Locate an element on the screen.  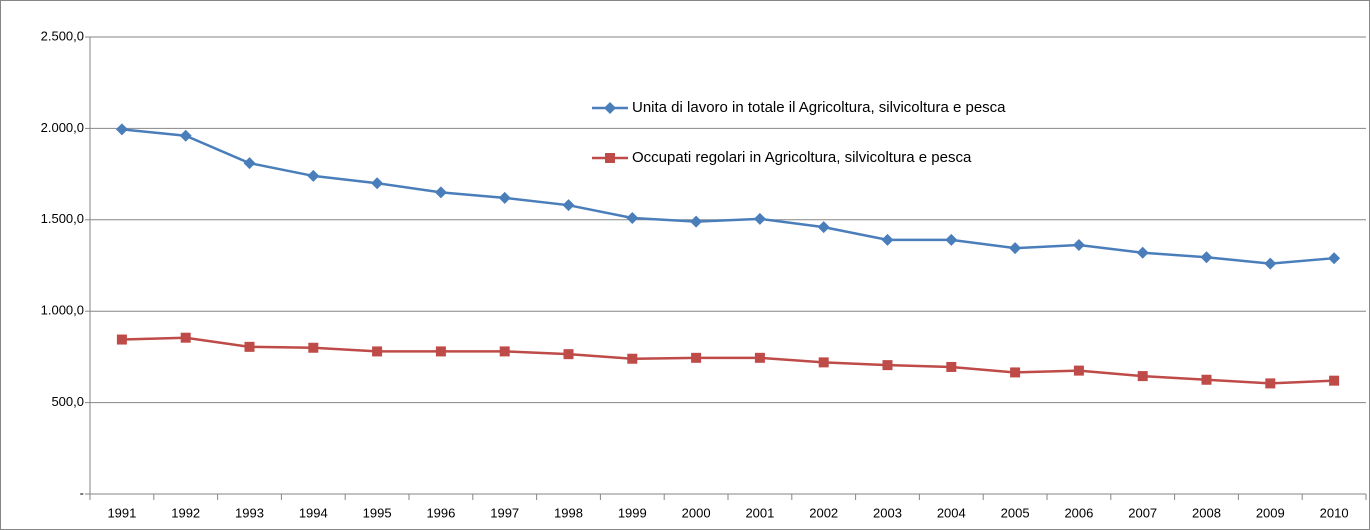
y-tick-label: 2.500,0 is located at coordinates (62, 35).